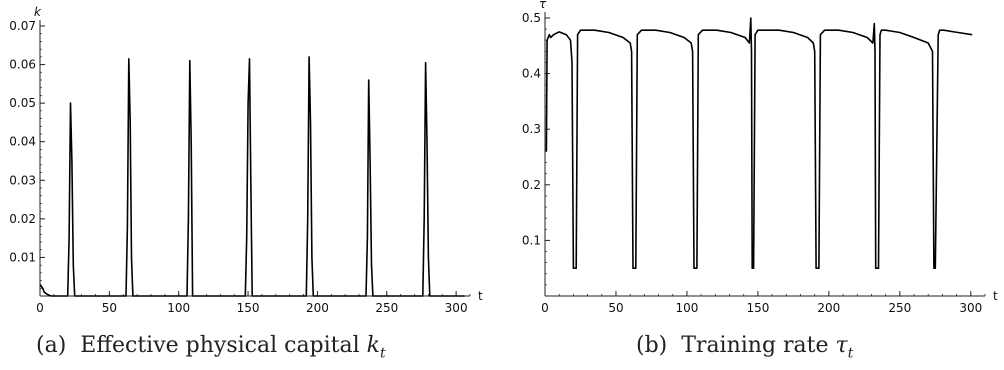 Image resolution: width=1004 pixels, height=370 pixels. Describe the element at coordinates (22, 219) in the screenshot. I see `chart-a-y-tick-label: 0.02` at that location.